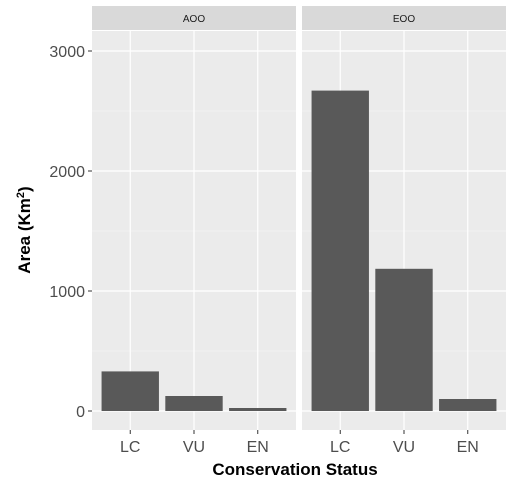 The height and width of the screenshot is (483, 510). I want to click on facet-strip-label: AOO, so click(194, 19).